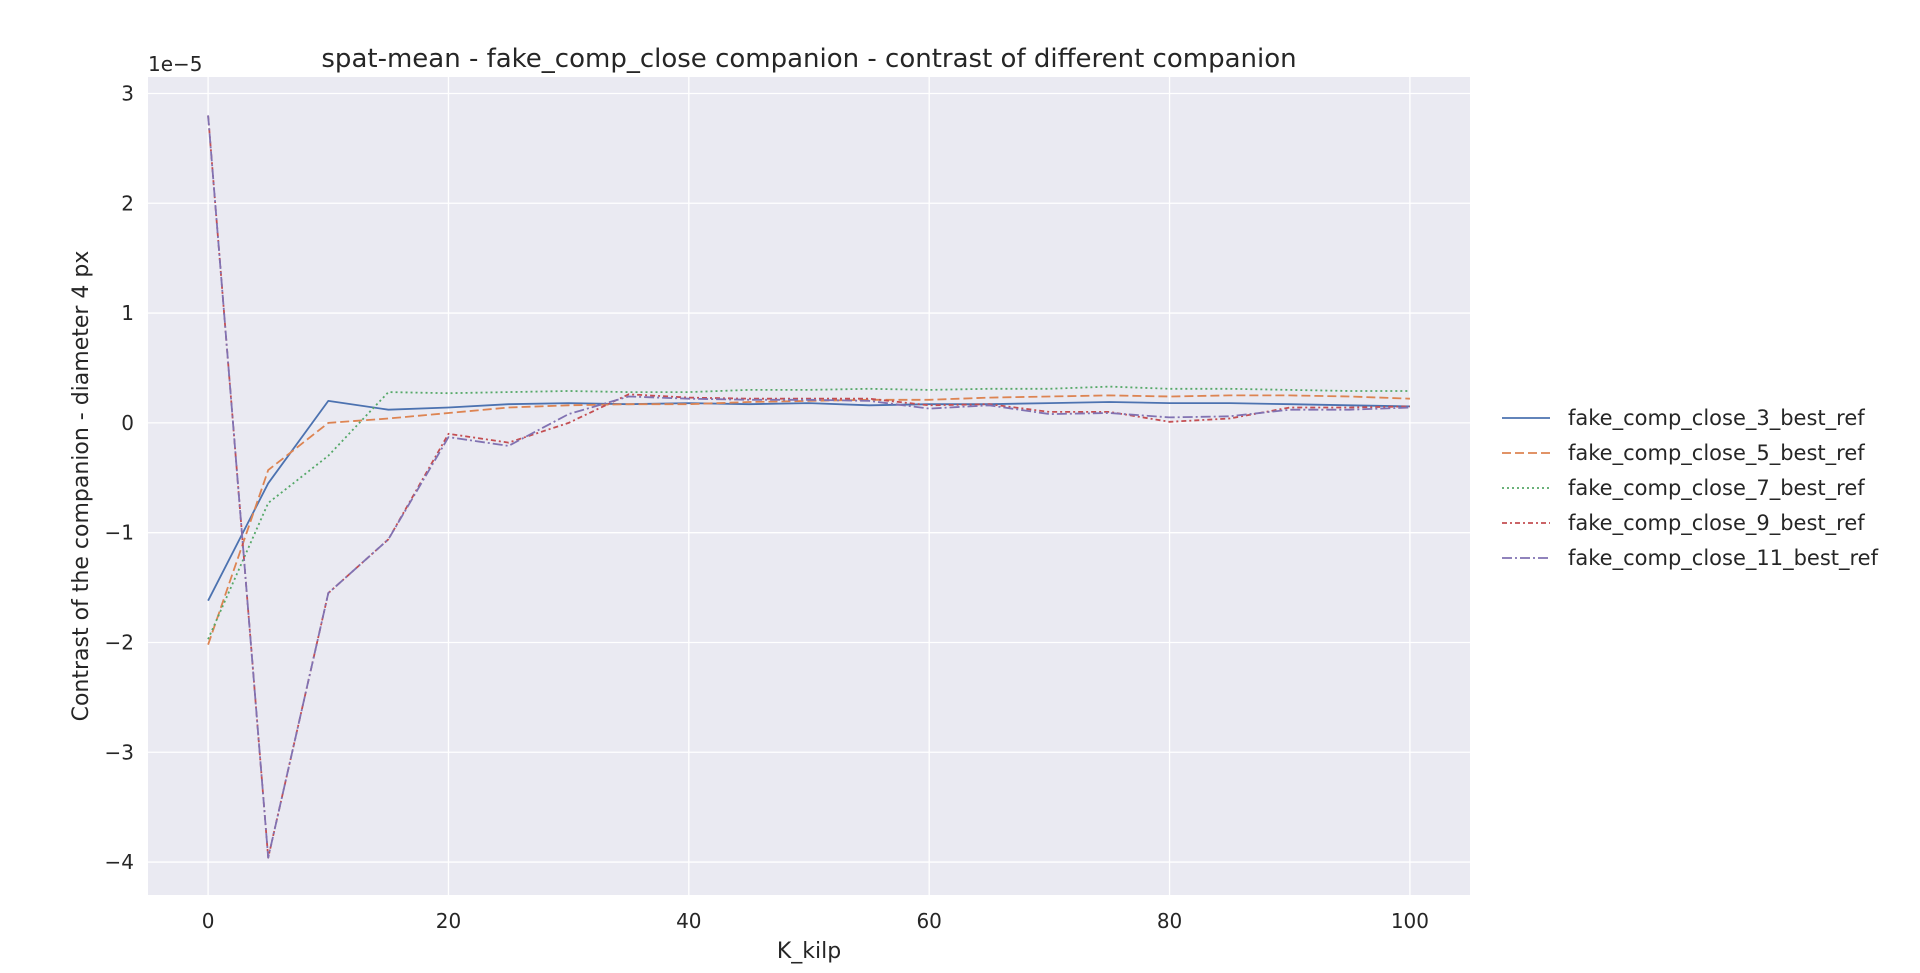 Image resolution: width=1920 pixels, height=973 pixels. I want to click on legend-label: fake_comp_close_3_best_ref, so click(1716, 418).